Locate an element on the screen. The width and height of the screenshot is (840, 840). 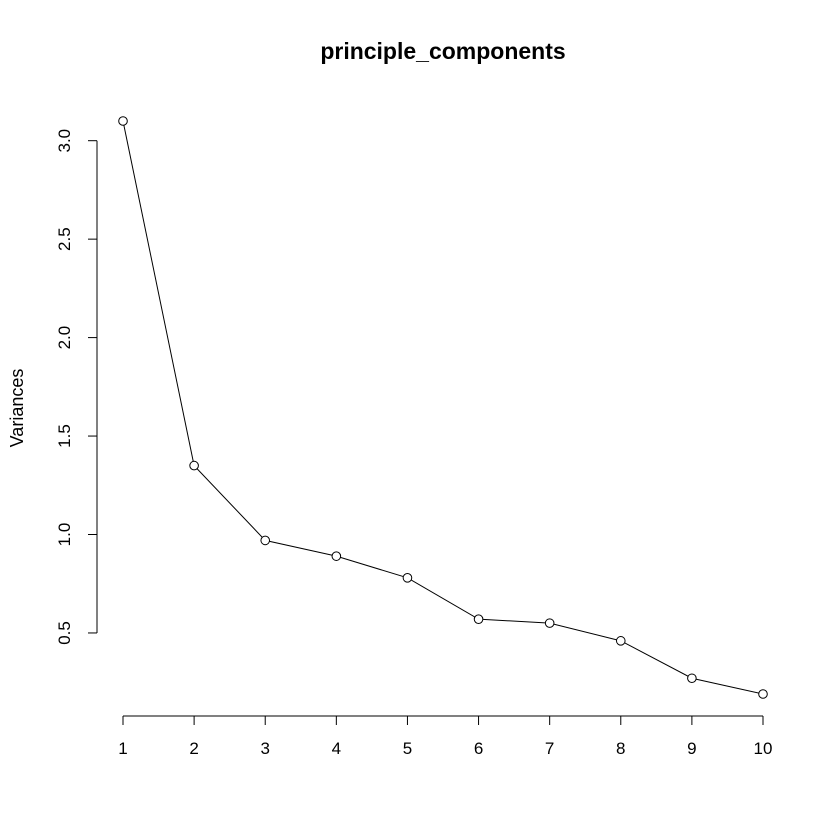
x-tick-label: 4 is located at coordinates (336, 748).